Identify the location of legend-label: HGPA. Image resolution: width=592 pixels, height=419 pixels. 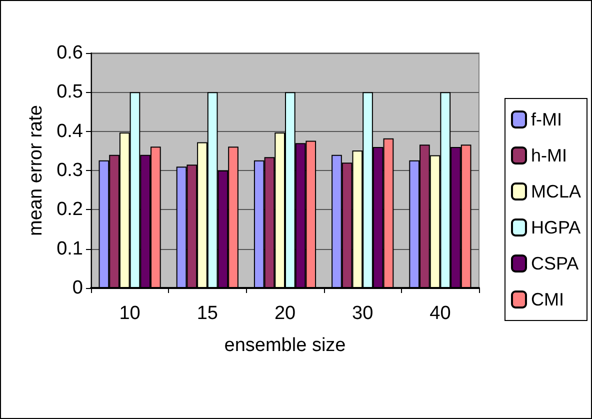
(555, 228).